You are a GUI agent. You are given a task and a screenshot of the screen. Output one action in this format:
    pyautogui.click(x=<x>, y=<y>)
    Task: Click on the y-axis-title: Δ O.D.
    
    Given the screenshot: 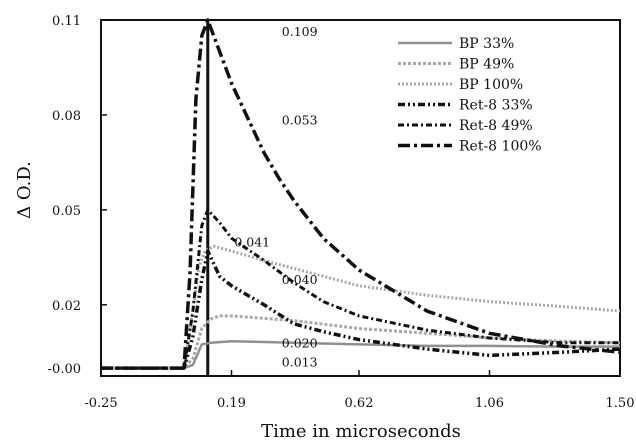 What is the action you would take?
    pyautogui.click(x=24, y=190)
    